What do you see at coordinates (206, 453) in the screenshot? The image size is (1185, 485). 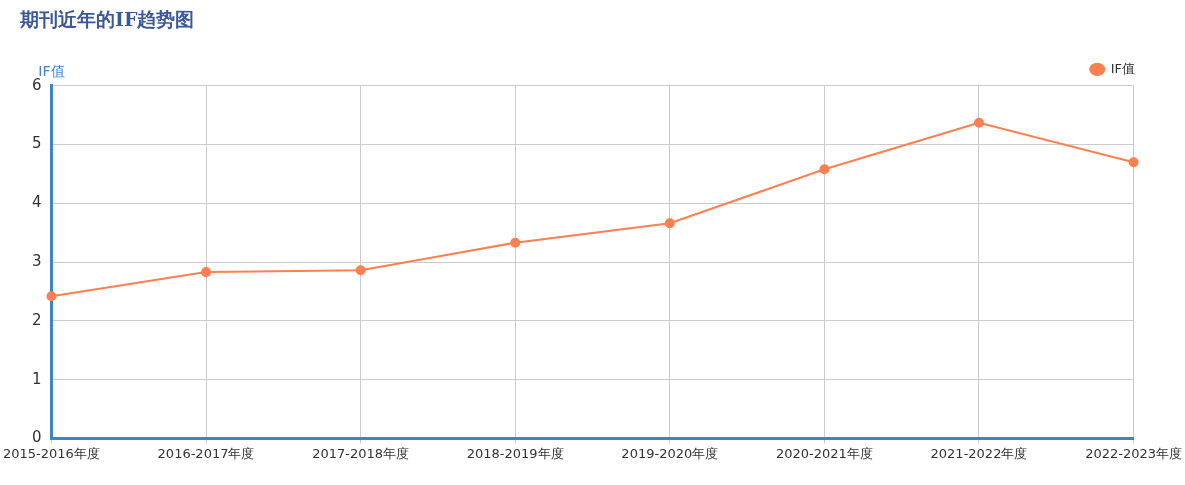 I see `x-tick-label: 2016-2017年度` at bounding box center [206, 453].